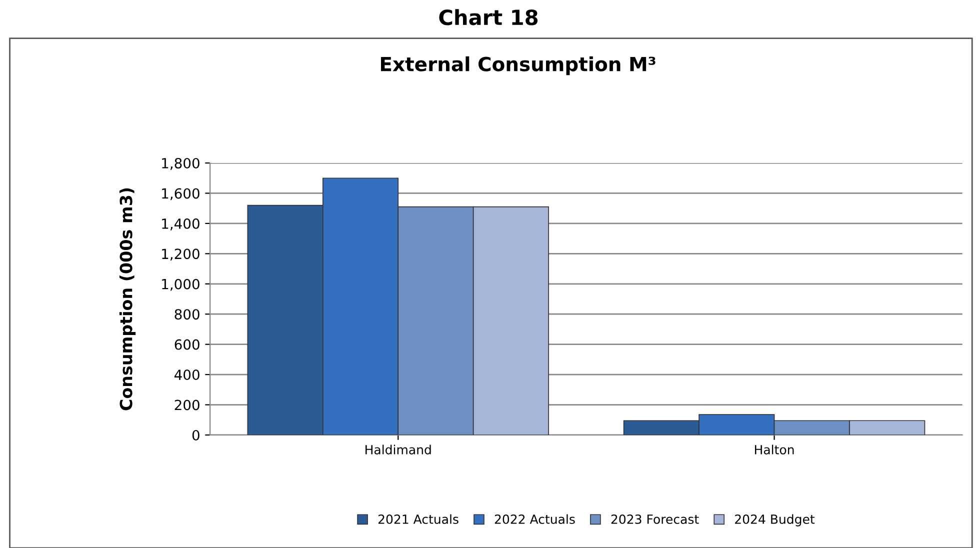  Describe the element at coordinates (655, 519) in the screenshot. I see `legend-label: 2023 Forecast` at that location.